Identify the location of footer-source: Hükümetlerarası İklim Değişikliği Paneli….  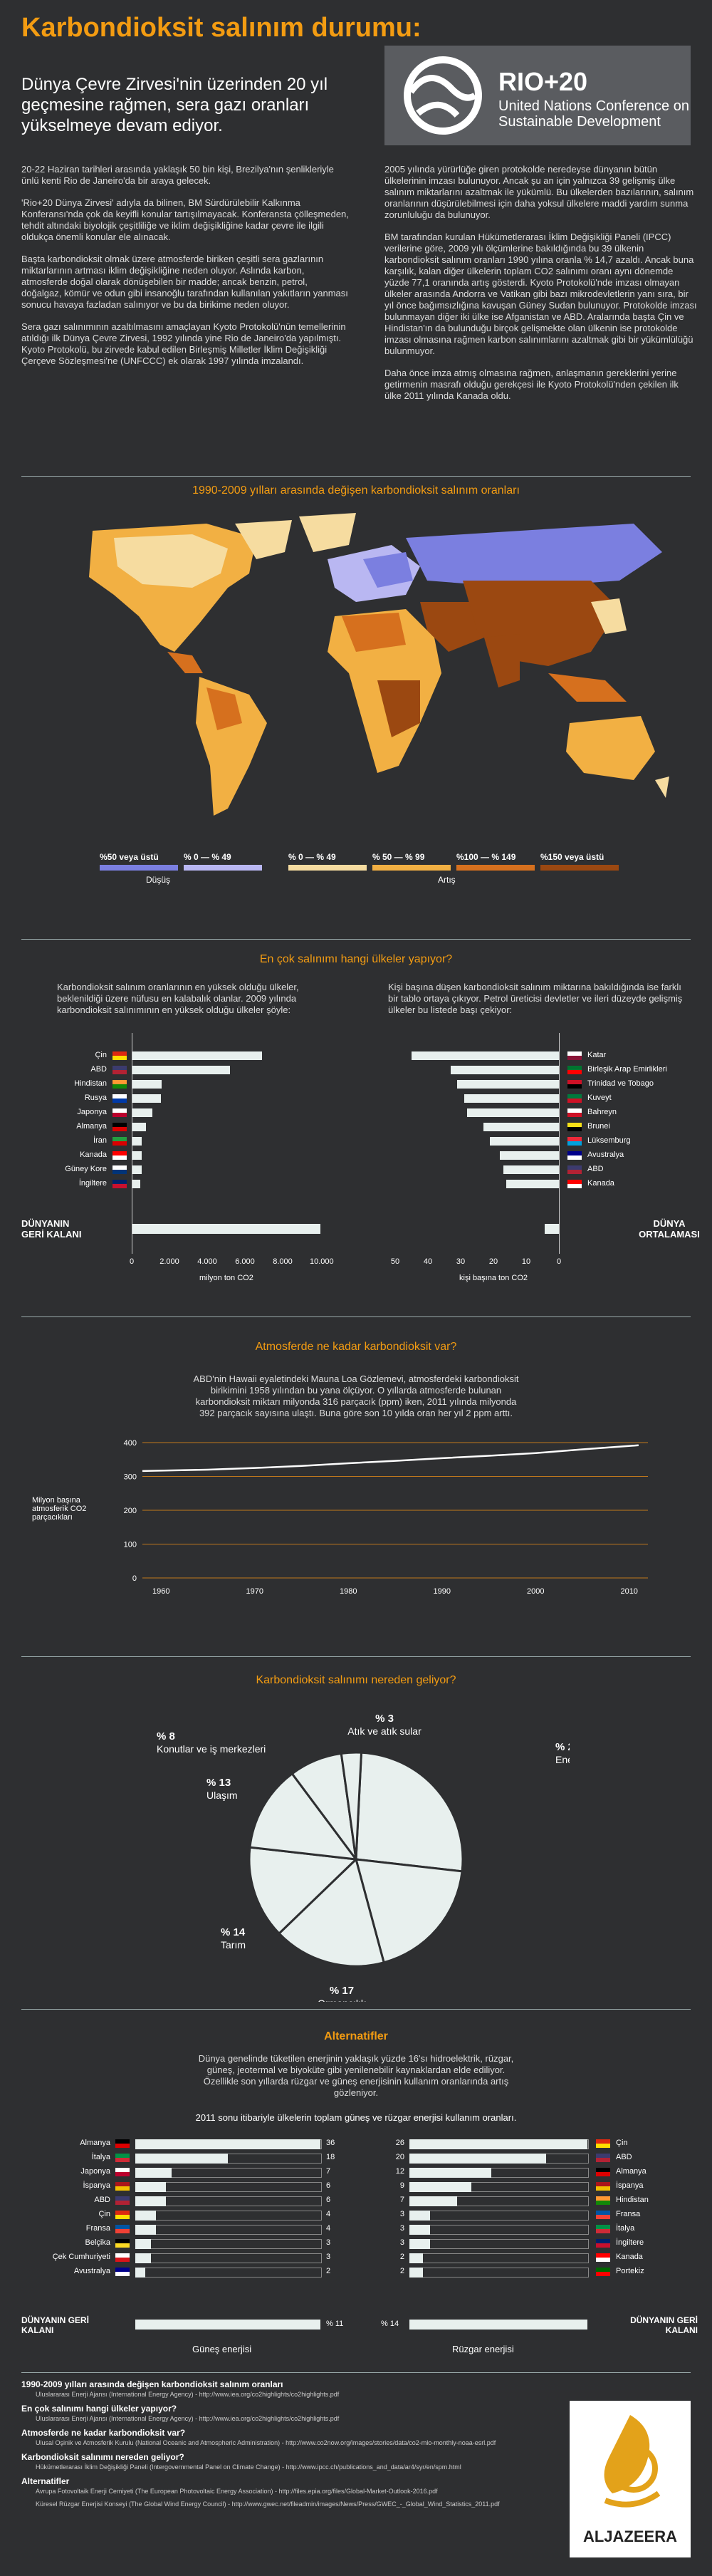
(248, 2467).